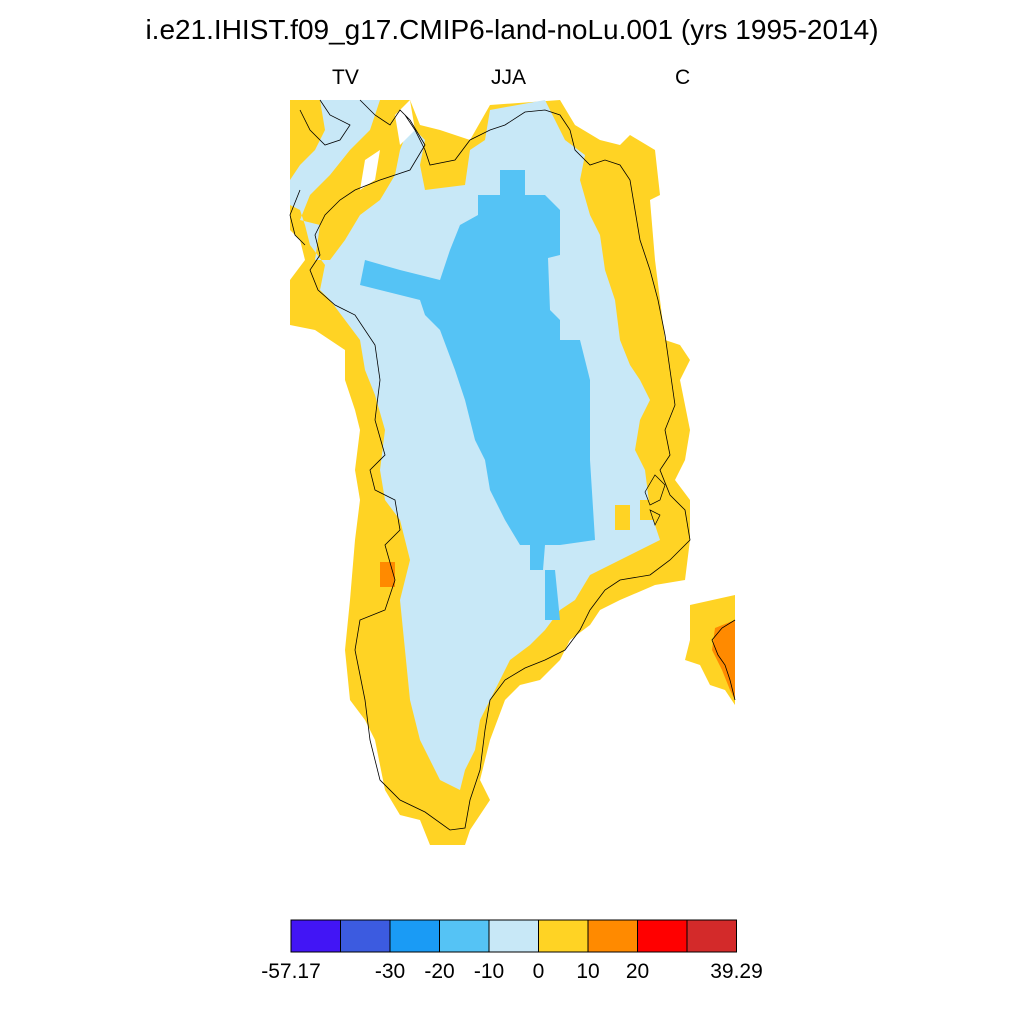 The image size is (1024, 1024). What do you see at coordinates (538, 971) in the screenshot?
I see `colorbar-tick-label: 0` at bounding box center [538, 971].